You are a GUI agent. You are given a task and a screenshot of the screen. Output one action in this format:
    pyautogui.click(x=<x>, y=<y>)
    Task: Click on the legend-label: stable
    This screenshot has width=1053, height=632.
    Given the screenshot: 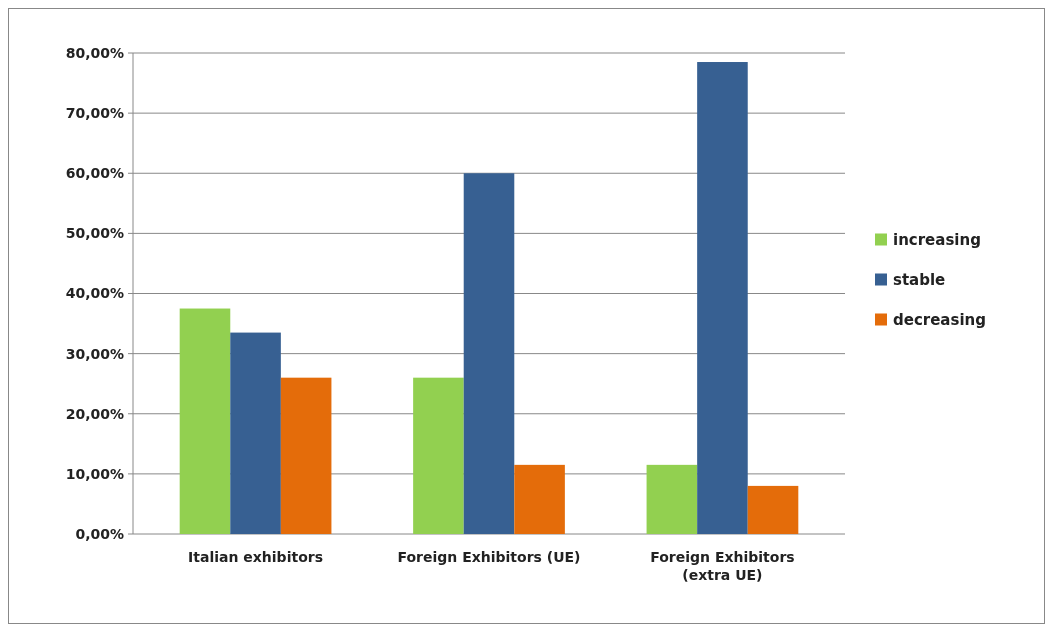 What is the action you would take?
    pyautogui.click(x=919, y=279)
    